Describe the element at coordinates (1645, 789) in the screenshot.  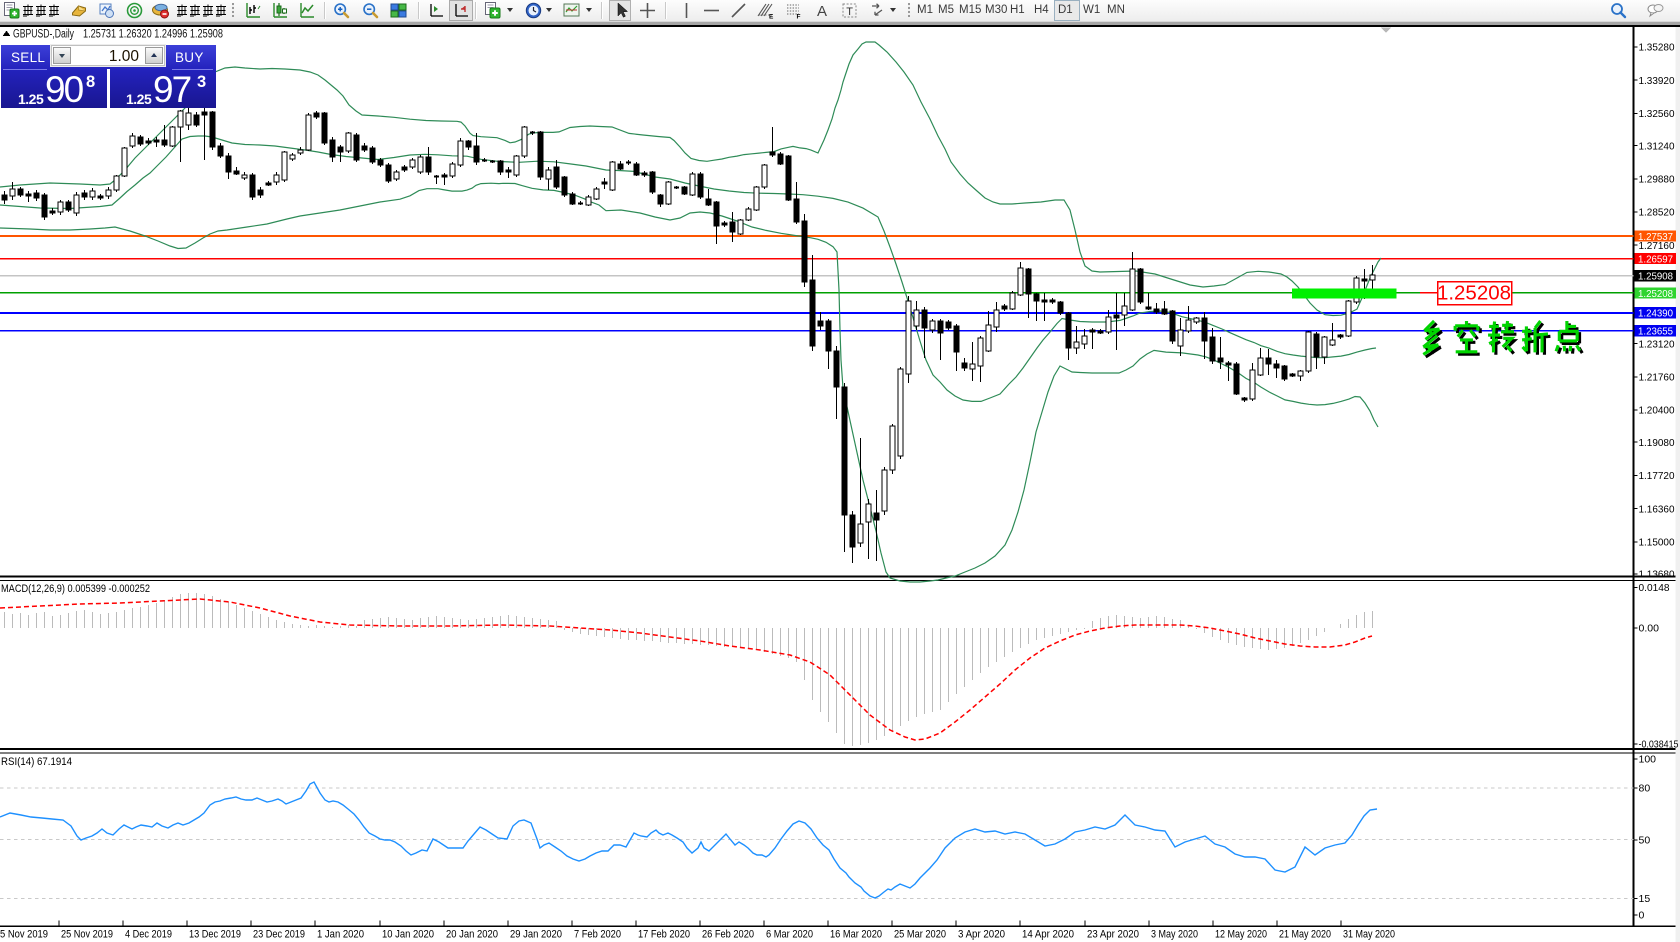
I see `svg-text: 80` at that location.